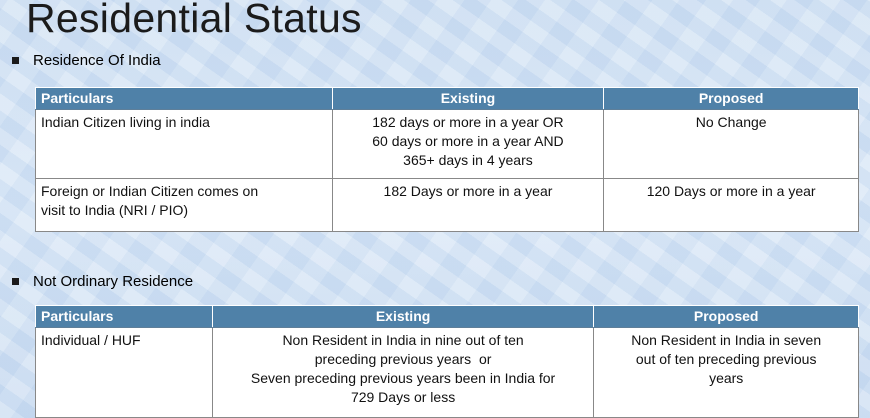  What do you see at coordinates (184, 144) in the screenshot?
I see `cell-particulars: Indian Citizen living in india` at bounding box center [184, 144].